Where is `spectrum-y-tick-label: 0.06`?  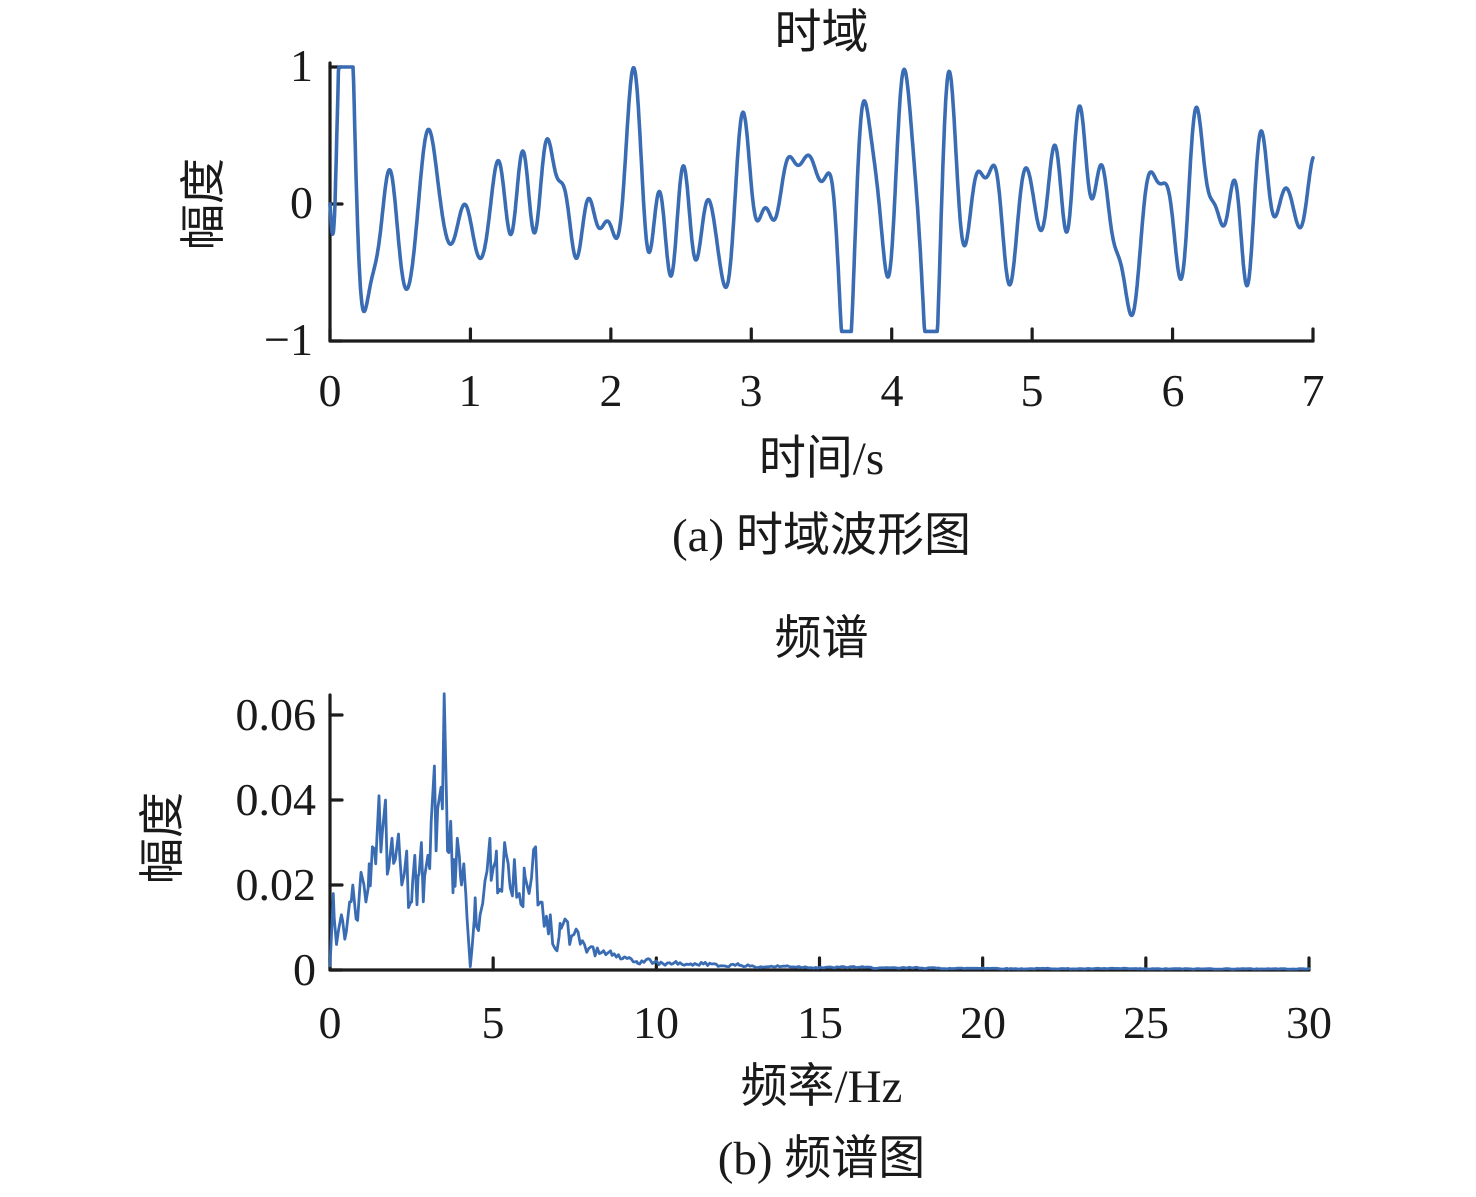 spectrum-y-tick-label: 0.06 is located at coordinates (276, 714).